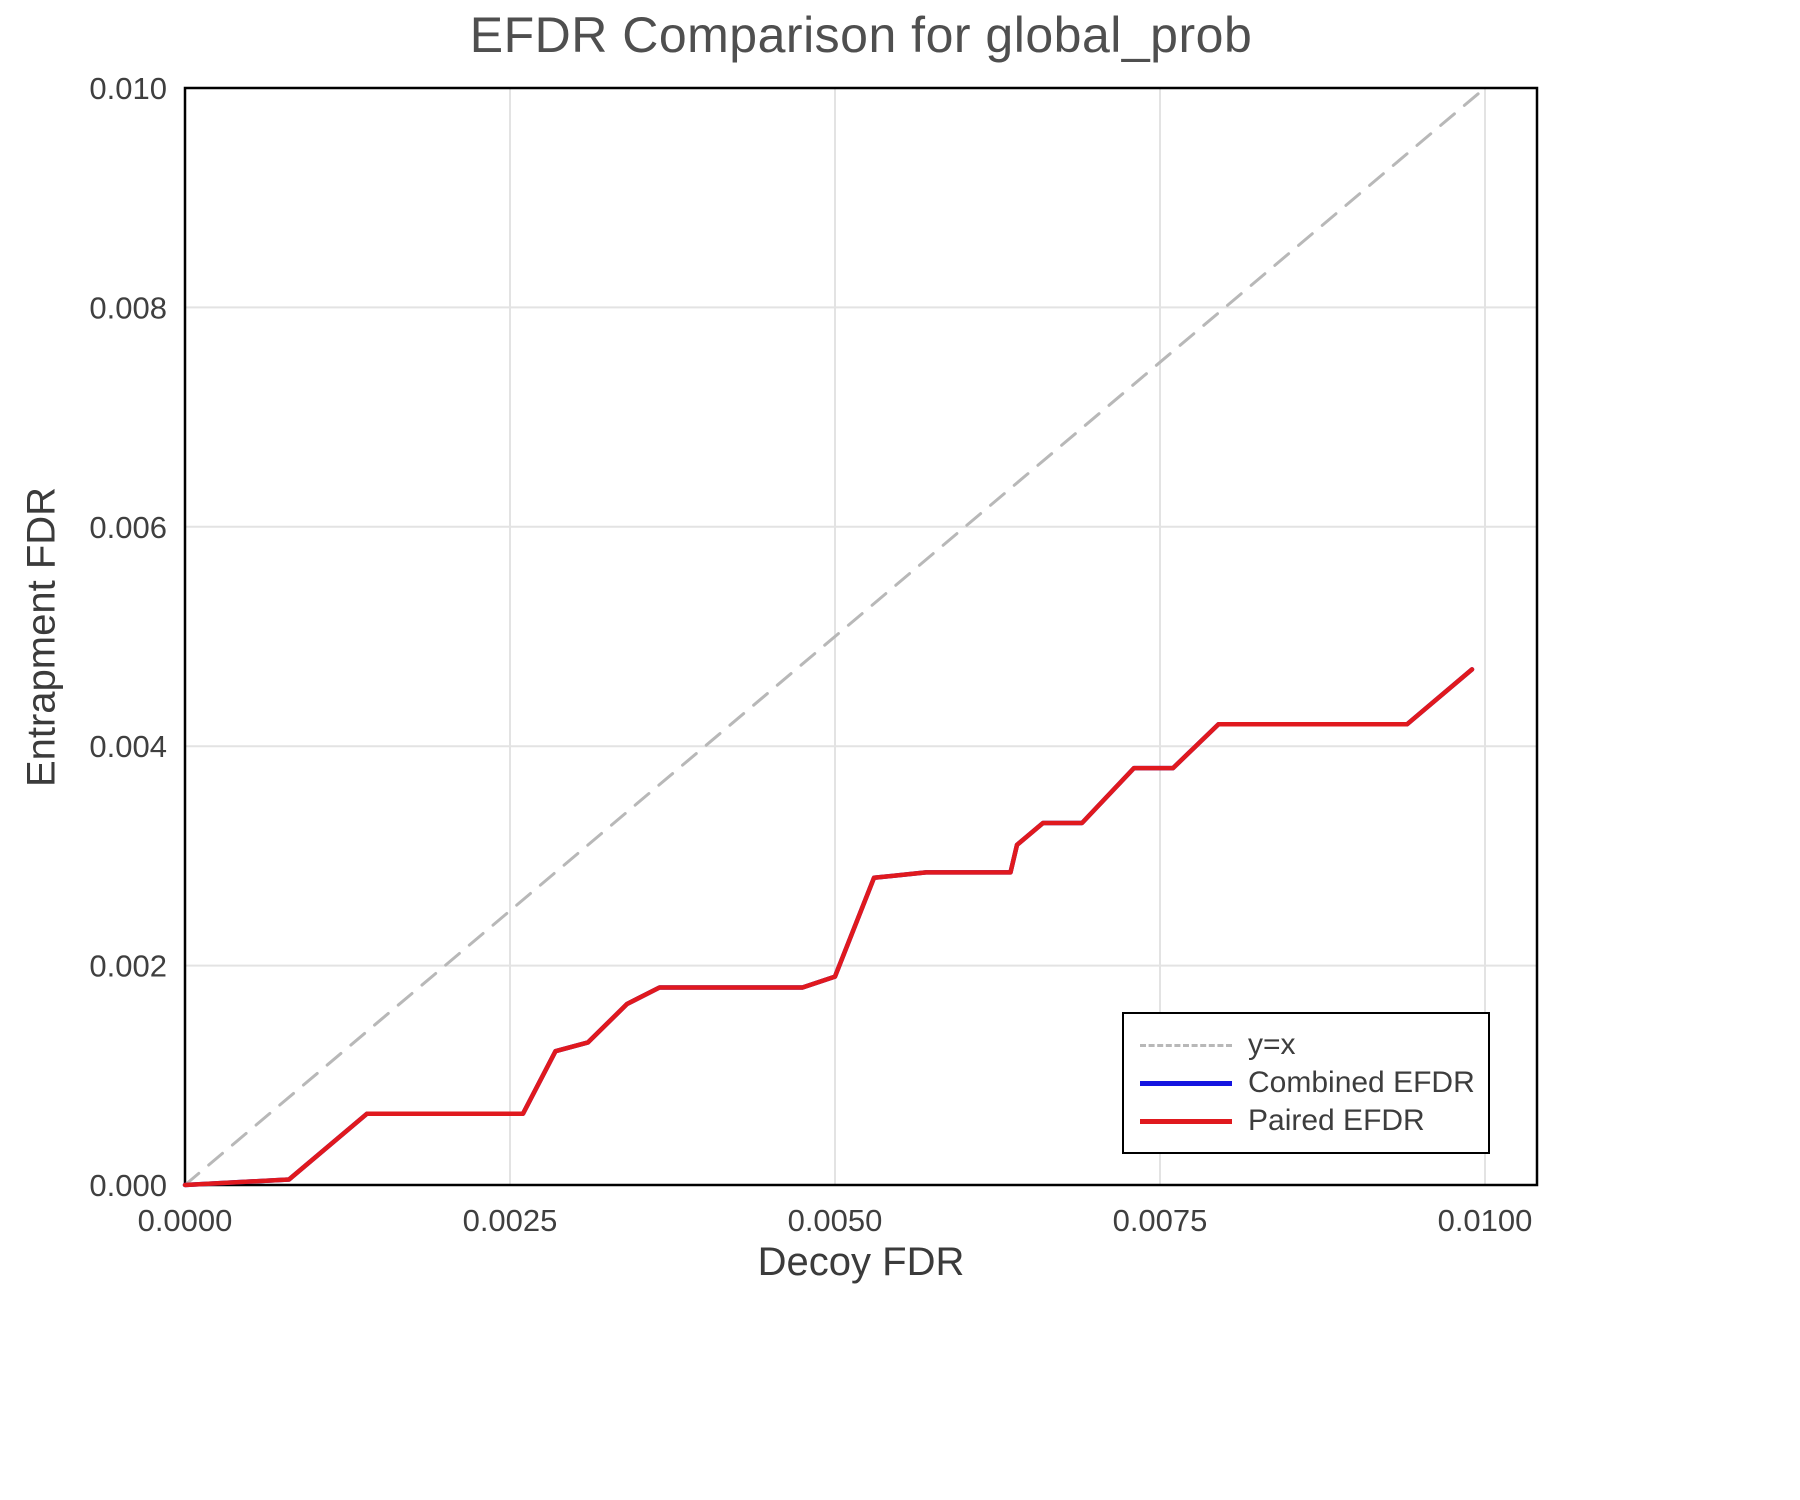 Image resolution: width=1800 pixels, height=1500 pixels. Describe the element at coordinates (128, 966) in the screenshot. I see `svg-text: 0.002` at that location.